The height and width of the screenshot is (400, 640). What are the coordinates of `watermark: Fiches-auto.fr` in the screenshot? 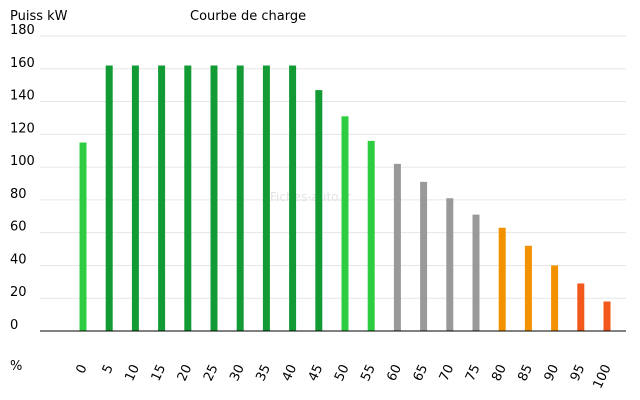 It's located at (310, 197).